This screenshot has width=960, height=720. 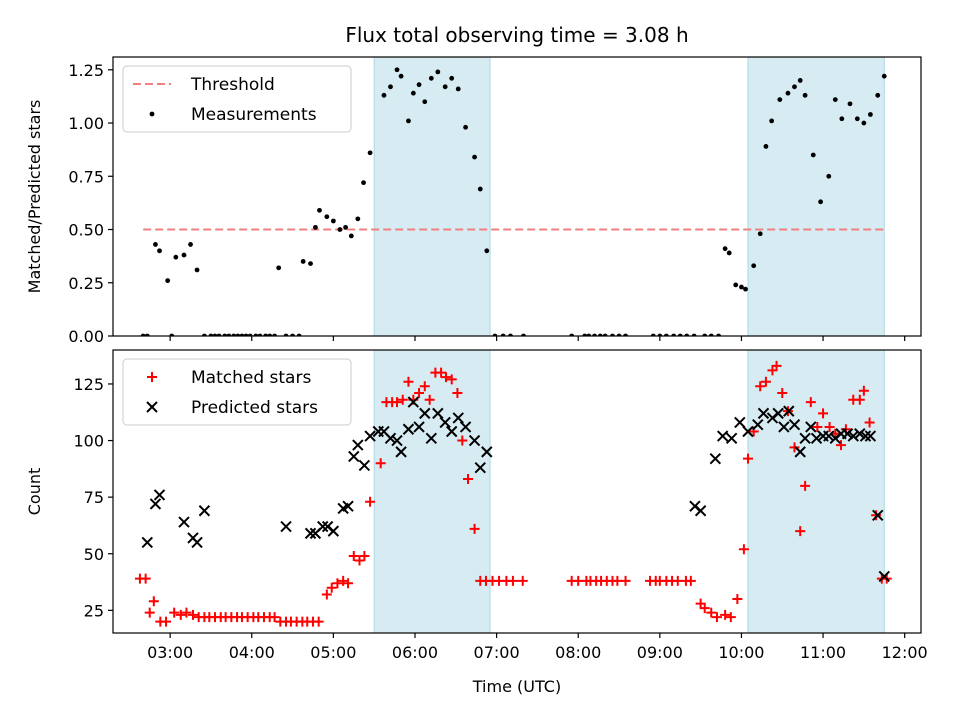 What do you see at coordinates (152, 377) in the screenshot?
I see `legend-marker-swatch` at bounding box center [152, 377].